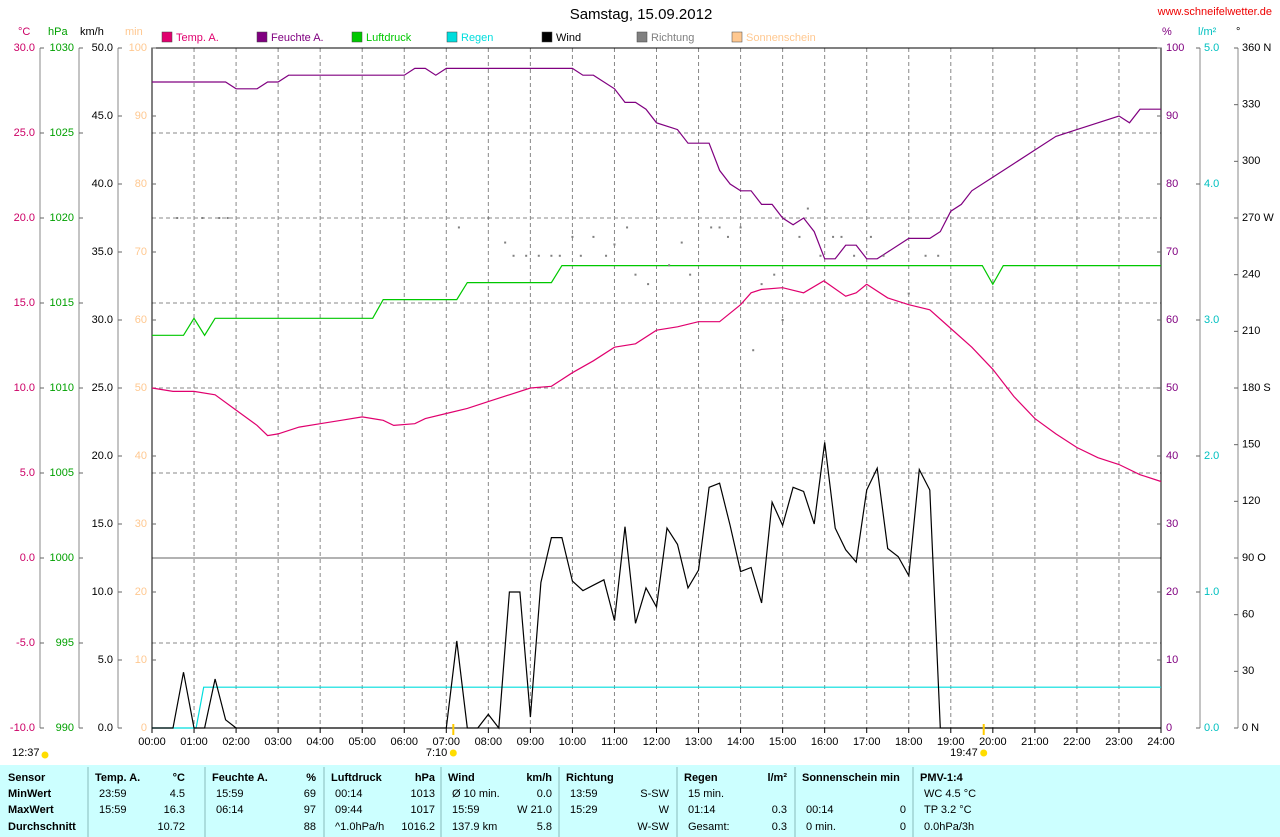 This screenshot has height=837, width=1280. I want to click on x-tick-label: 18:00, so click(909, 742).